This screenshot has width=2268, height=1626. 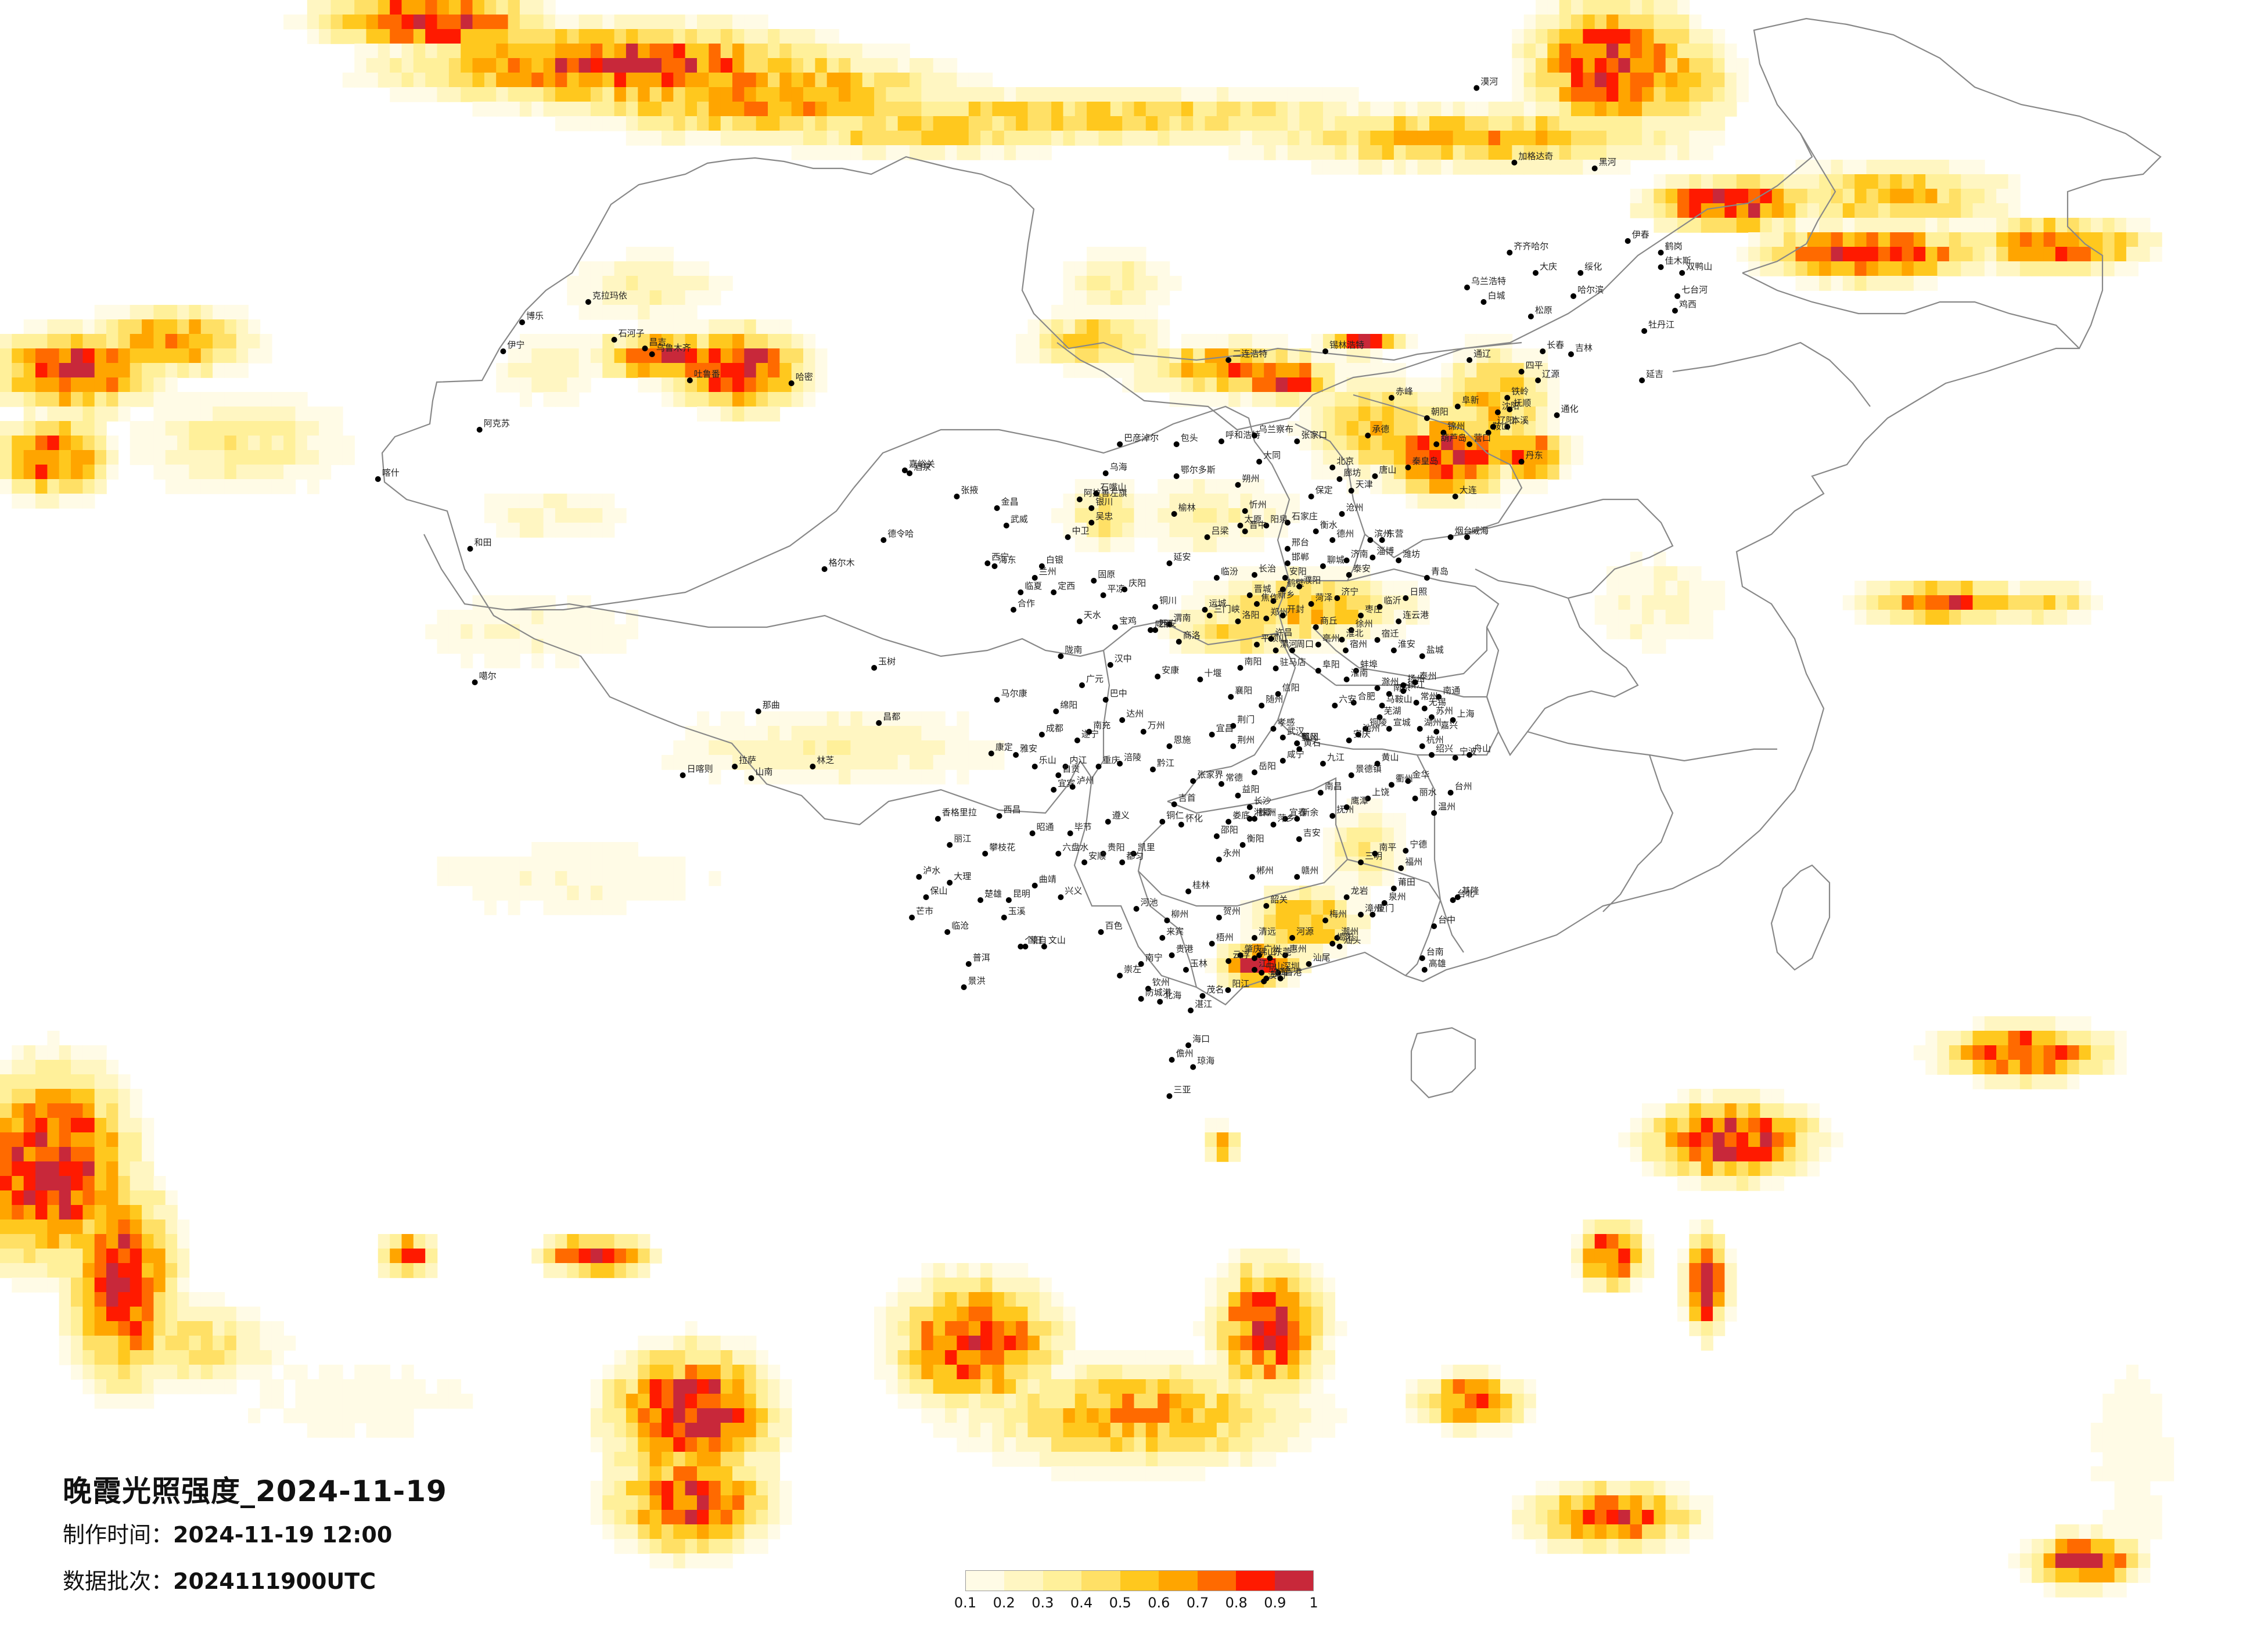 I want to click on city-marker: 汕尾, so click(x=1318, y=959).